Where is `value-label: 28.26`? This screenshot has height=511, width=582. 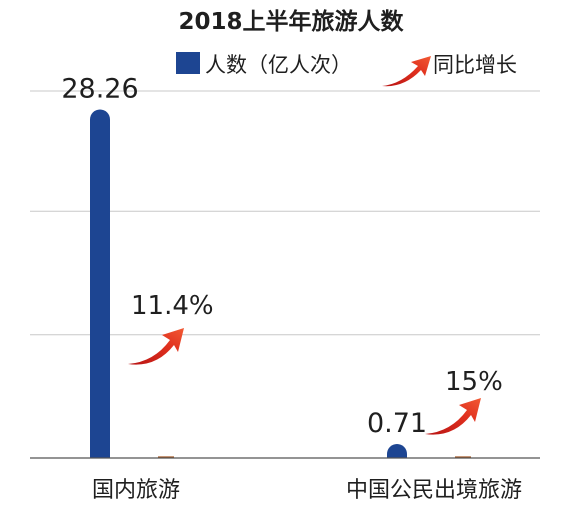
value-label: 28.26 is located at coordinates (99, 88).